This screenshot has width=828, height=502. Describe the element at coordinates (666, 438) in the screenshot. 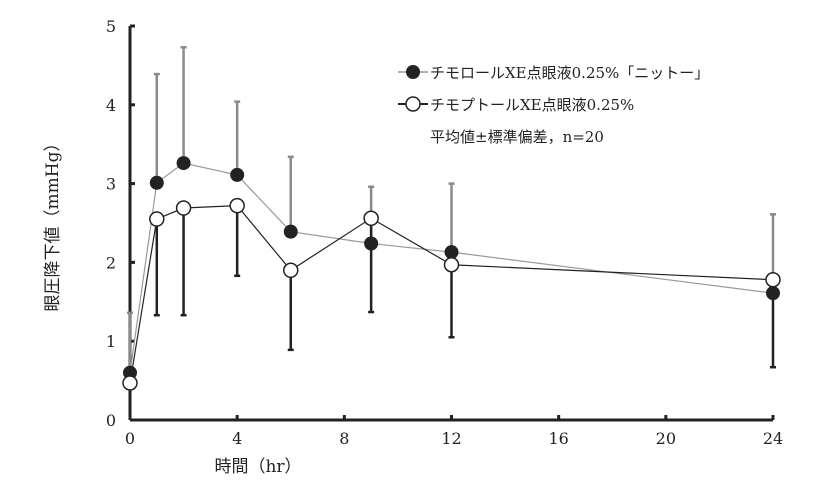

I see `x-tick-label: 20` at that location.